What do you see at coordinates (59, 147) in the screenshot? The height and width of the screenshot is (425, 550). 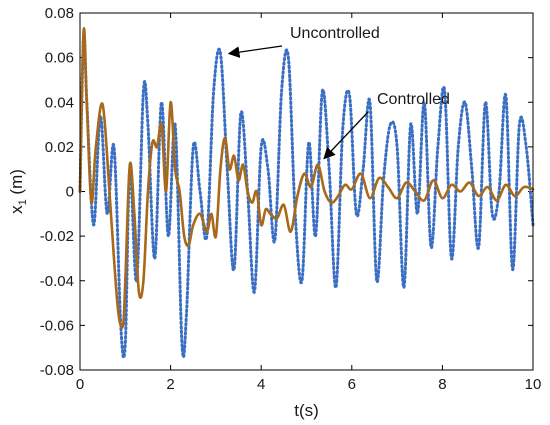 I see `y-tick-label: 0.02` at bounding box center [59, 147].